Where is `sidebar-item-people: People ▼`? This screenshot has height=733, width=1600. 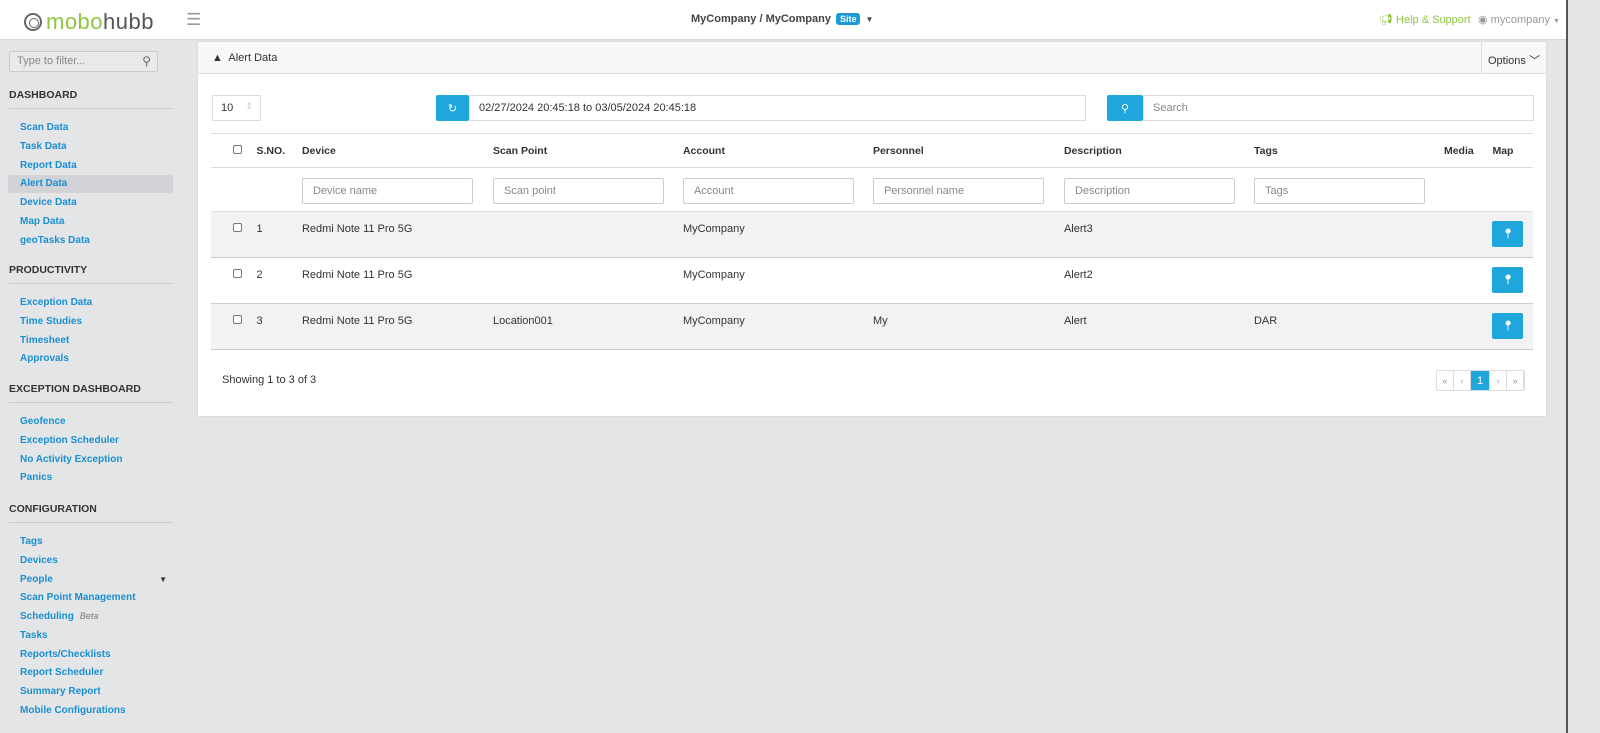 sidebar-item-people: People ▼ is located at coordinates (90, 580).